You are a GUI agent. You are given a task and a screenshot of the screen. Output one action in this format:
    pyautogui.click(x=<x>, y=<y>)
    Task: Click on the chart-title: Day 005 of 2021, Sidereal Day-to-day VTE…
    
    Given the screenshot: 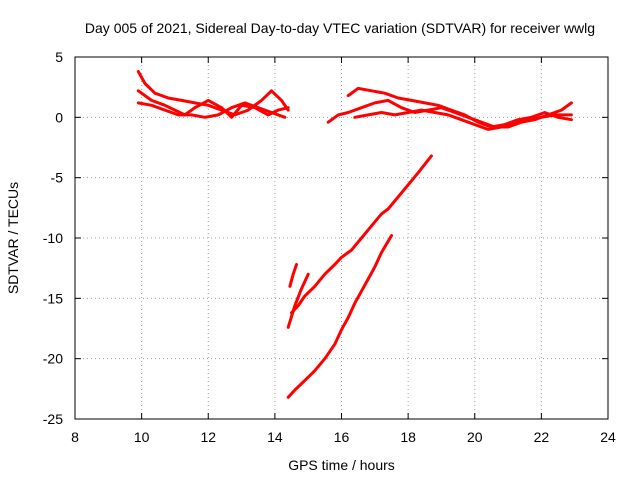 What is the action you would take?
    pyautogui.click(x=340, y=28)
    